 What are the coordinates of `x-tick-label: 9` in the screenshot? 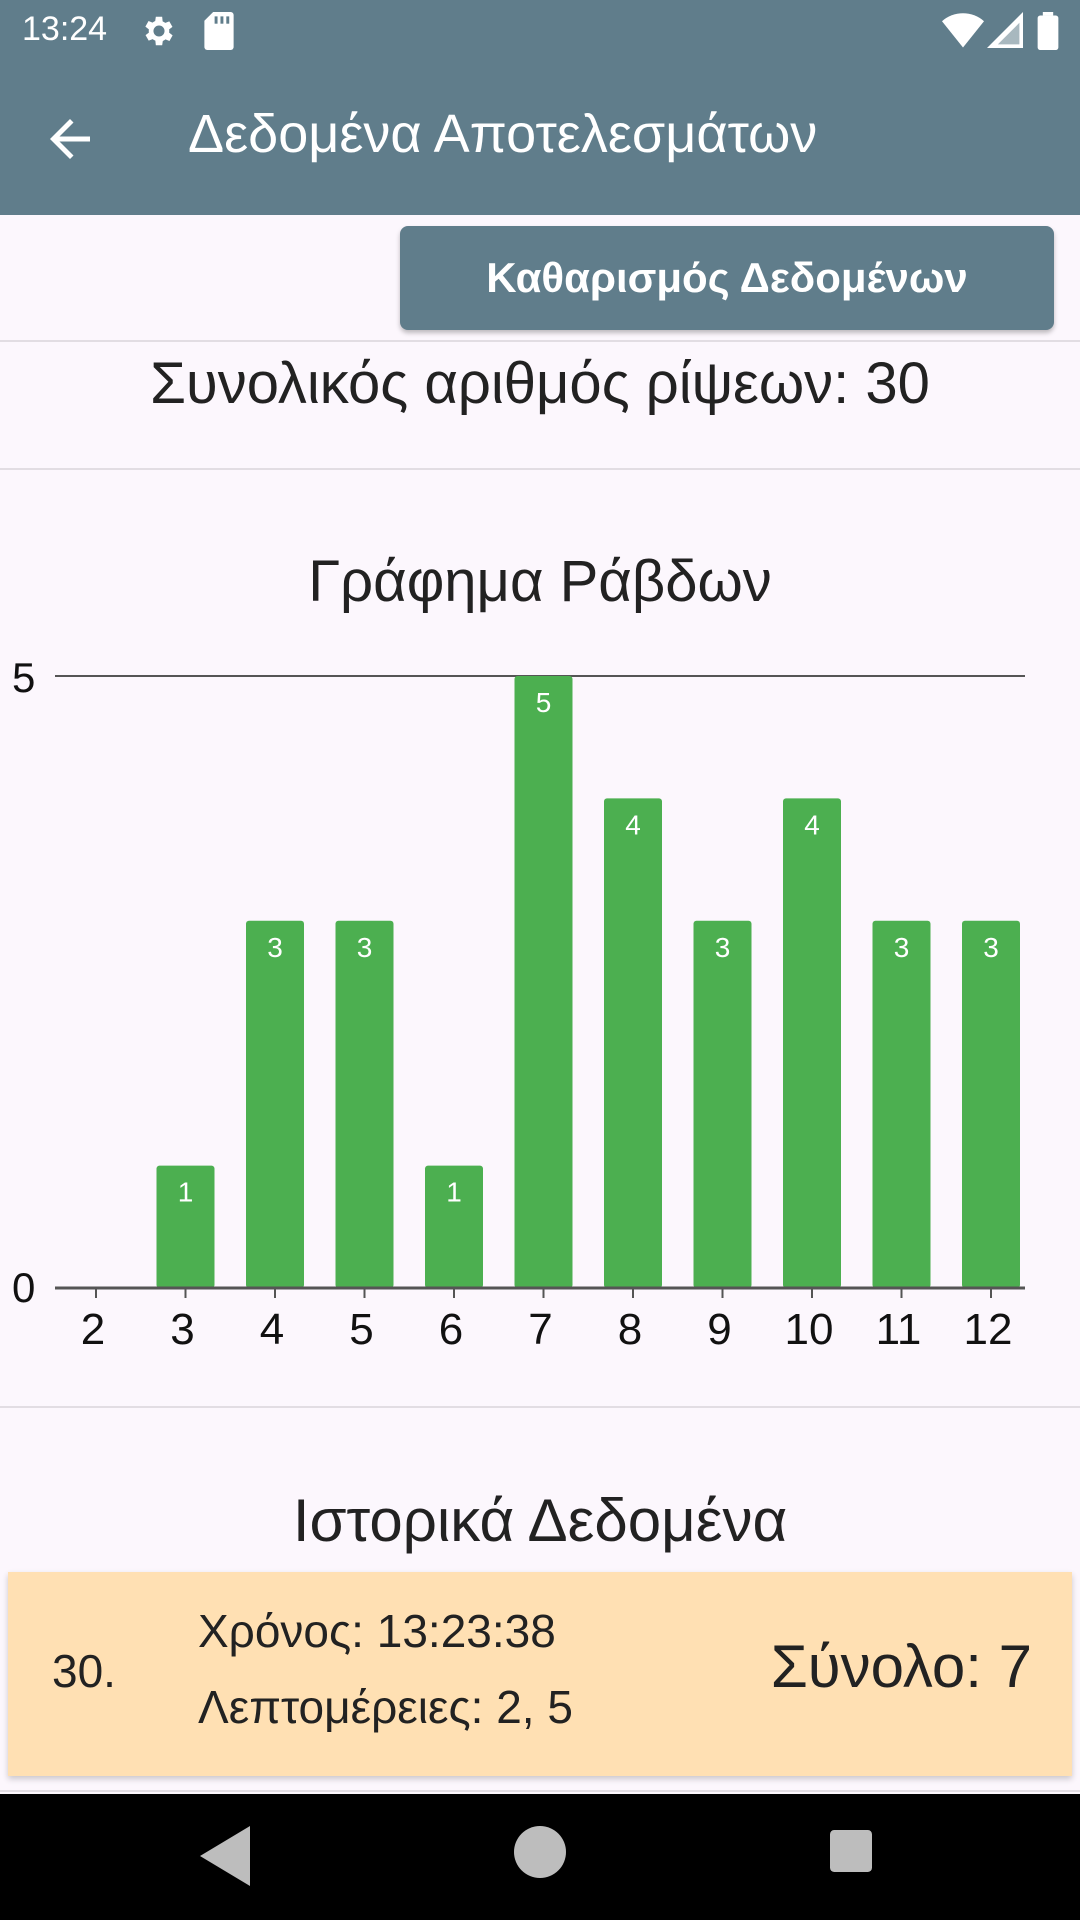 It's located at (719, 1329).